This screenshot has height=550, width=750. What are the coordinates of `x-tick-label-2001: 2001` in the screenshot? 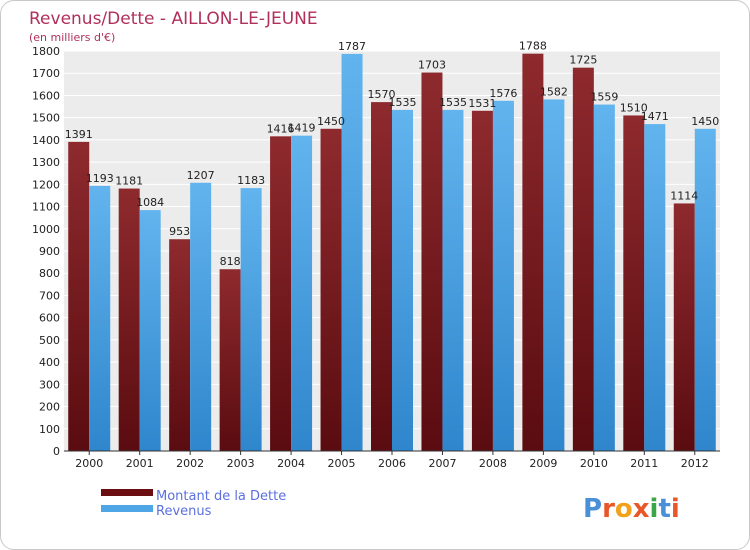 It's located at (140, 463).